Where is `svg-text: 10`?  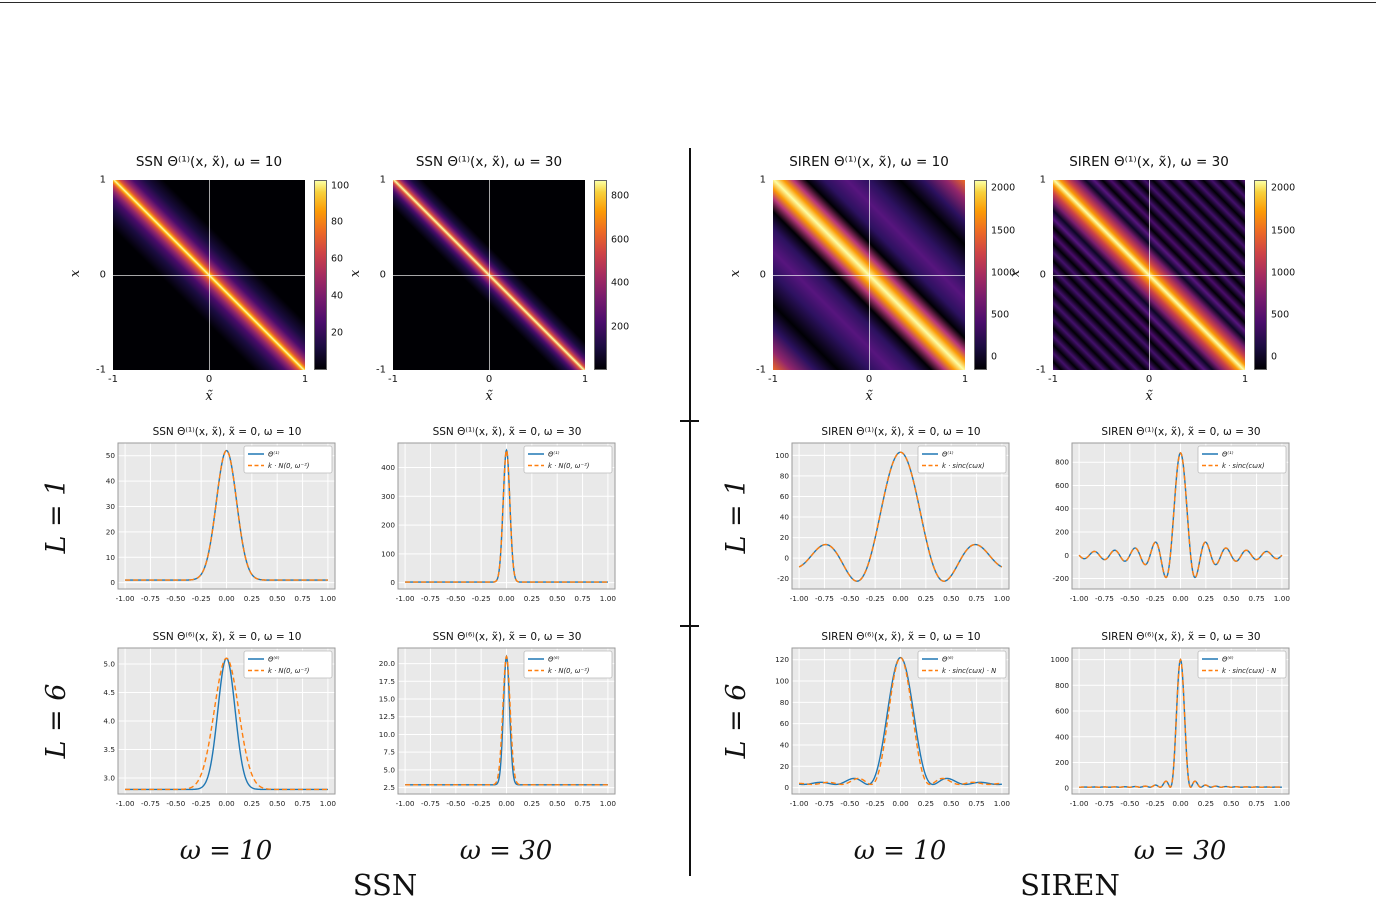 svg-text: 10 is located at coordinates (111, 557).